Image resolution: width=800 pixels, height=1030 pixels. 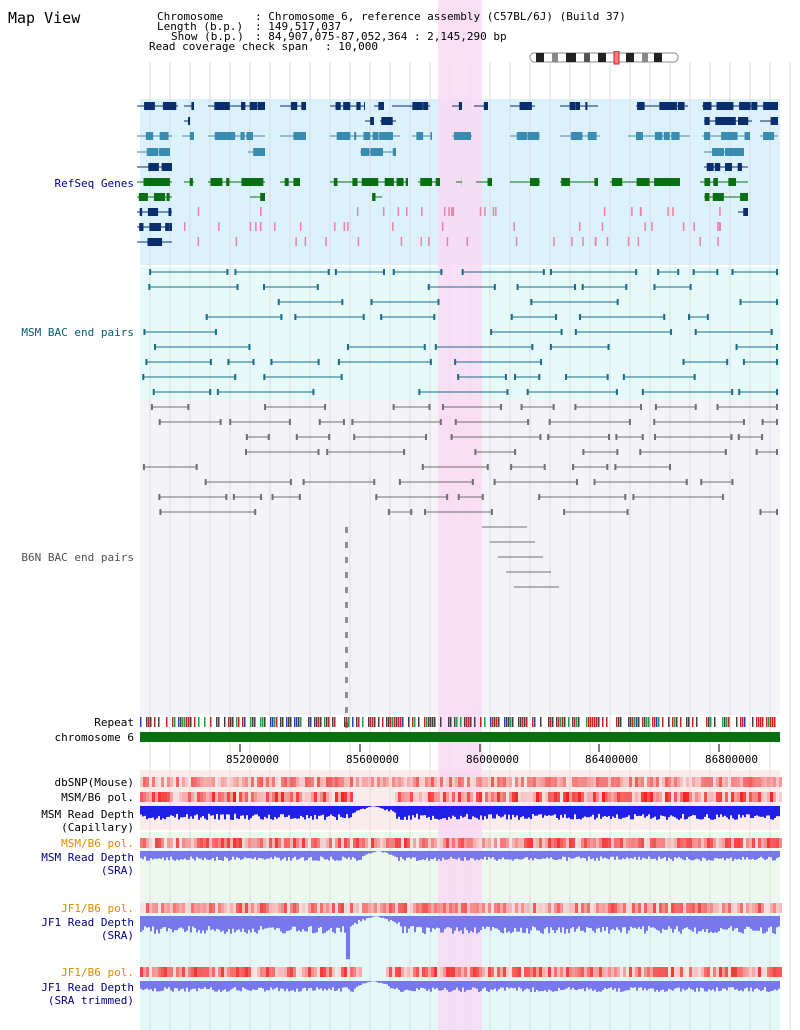 What do you see at coordinates (77, 557) in the screenshot?
I see `track-label-b6n-bac: B6N BAC end pairs` at bounding box center [77, 557].